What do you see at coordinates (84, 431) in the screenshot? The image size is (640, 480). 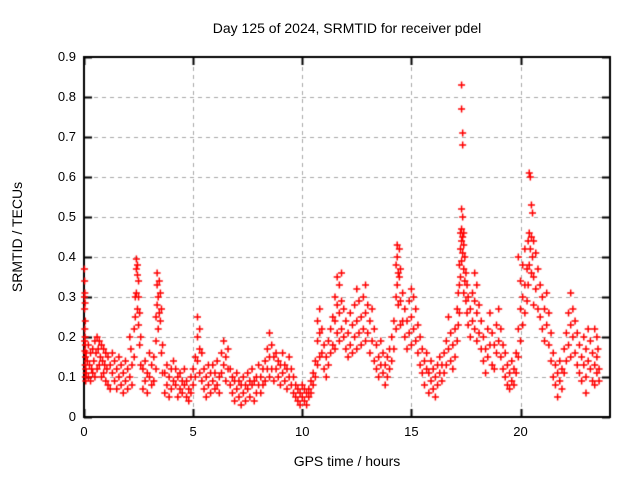 I see `x-tick-label: 0` at bounding box center [84, 431].